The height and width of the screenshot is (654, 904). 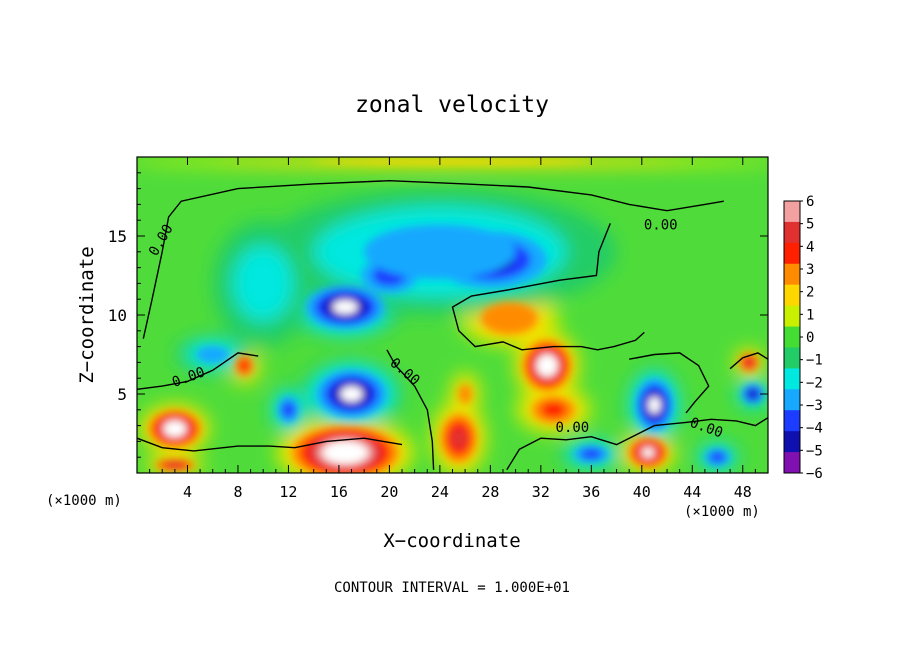 What do you see at coordinates (814, 406) in the screenshot?
I see `colorbar-tick-label-9: −3` at bounding box center [814, 406].